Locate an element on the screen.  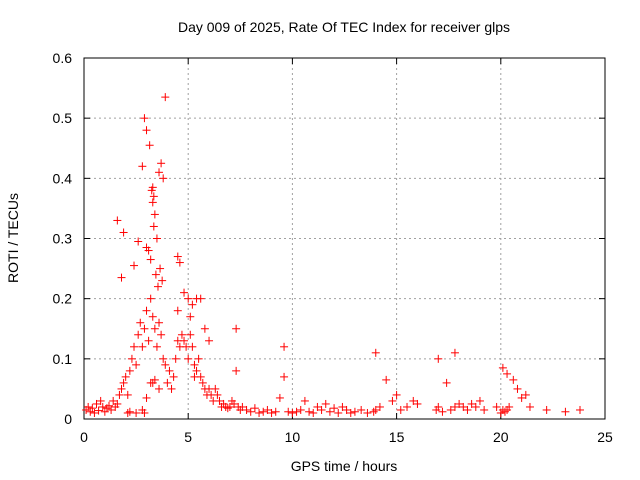
y-tick-label: 0.3 is located at coordinates (63, 239).